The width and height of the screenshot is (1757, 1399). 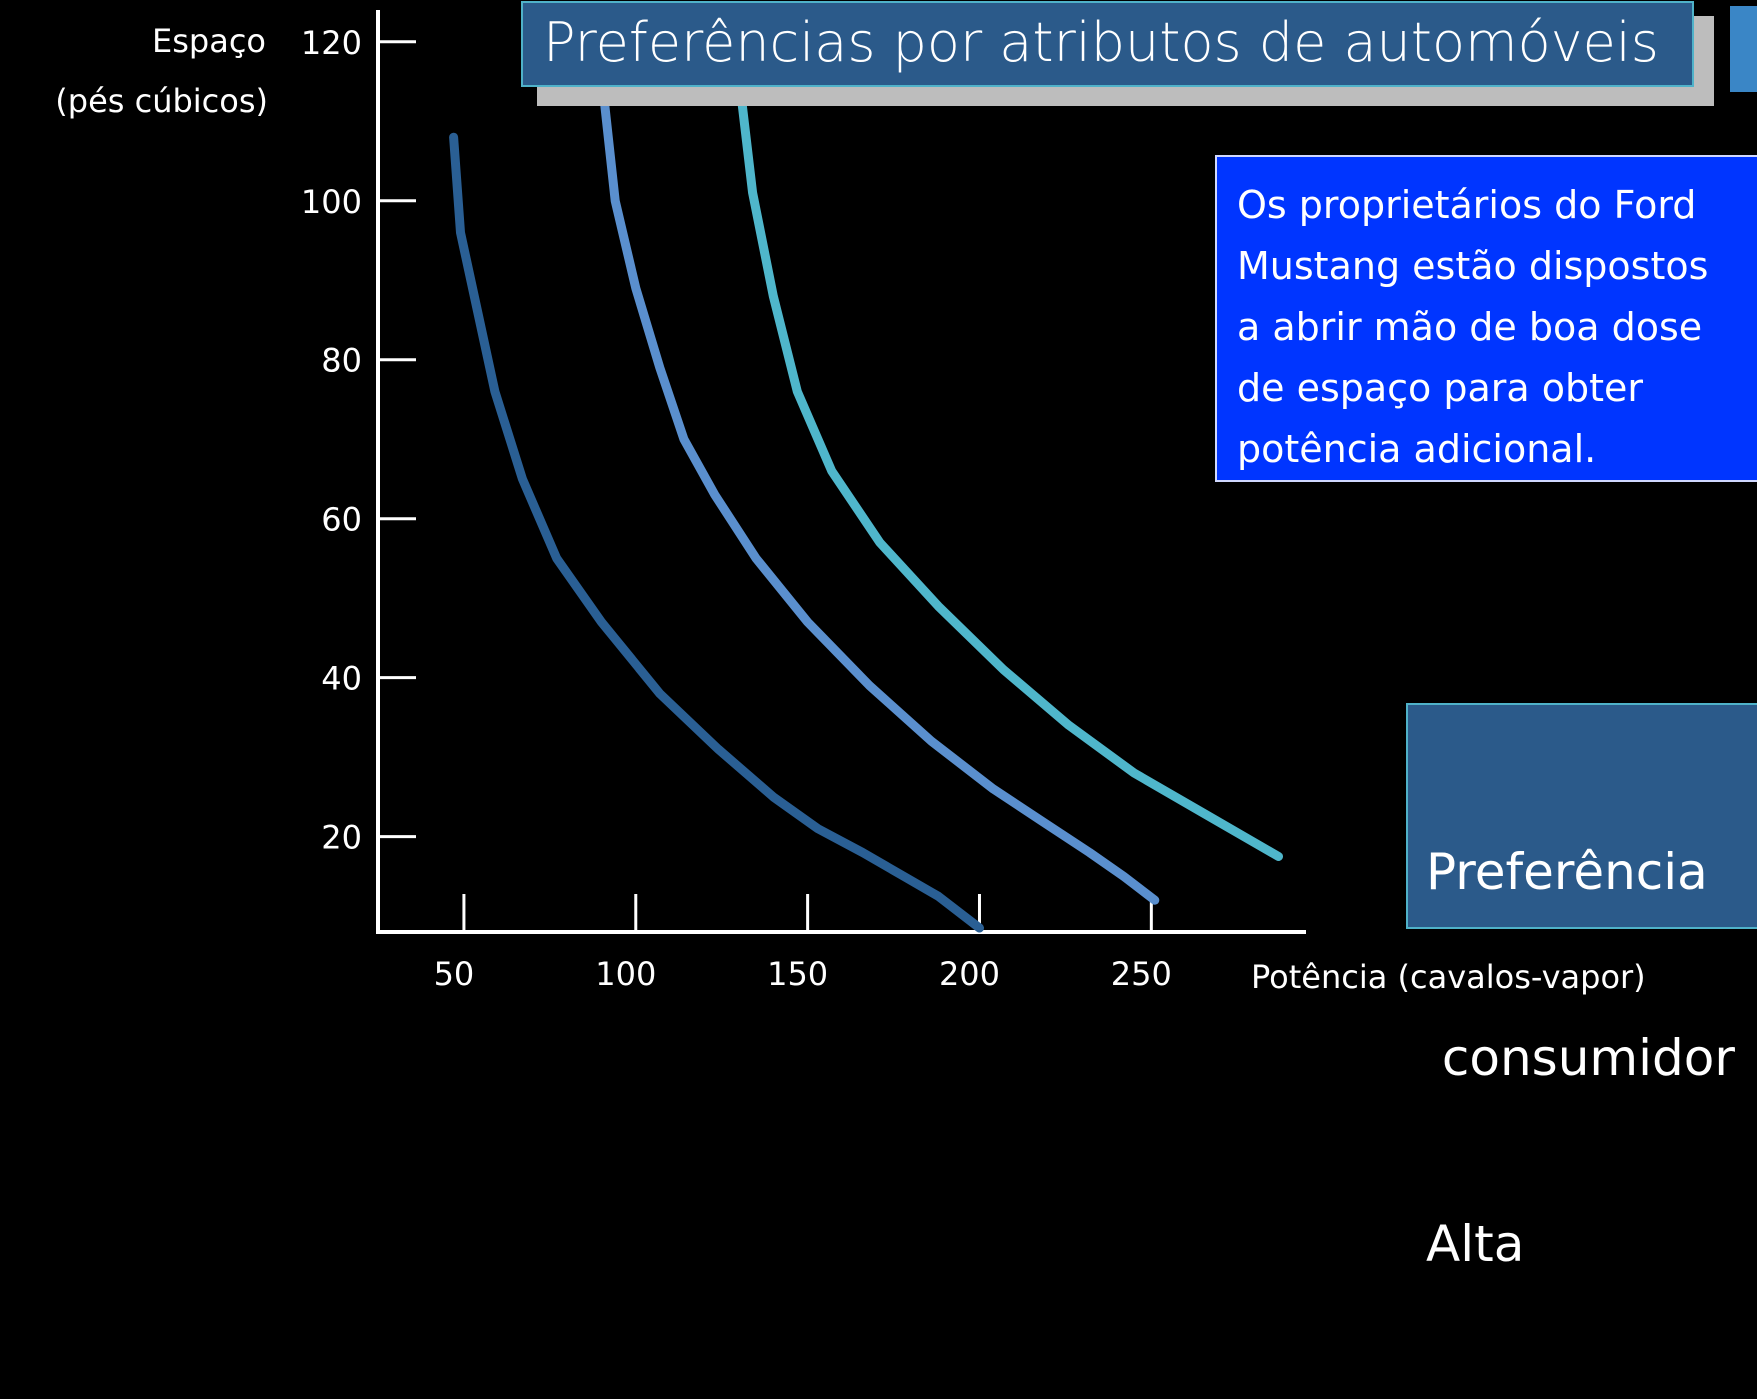 I want to click on x-tick-label: 200, so click(x=969, y=974).